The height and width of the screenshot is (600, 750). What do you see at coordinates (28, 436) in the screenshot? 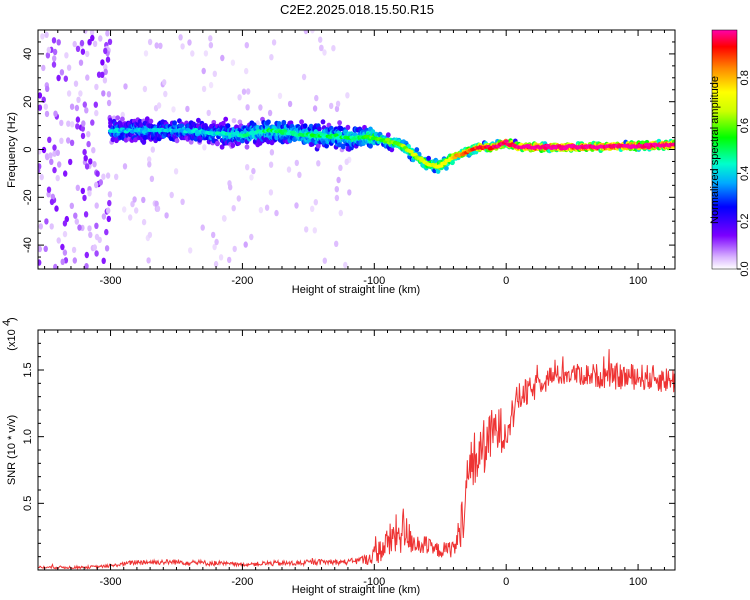
I see `y-tick-label: 1.0` at bounding box center [28, 436].